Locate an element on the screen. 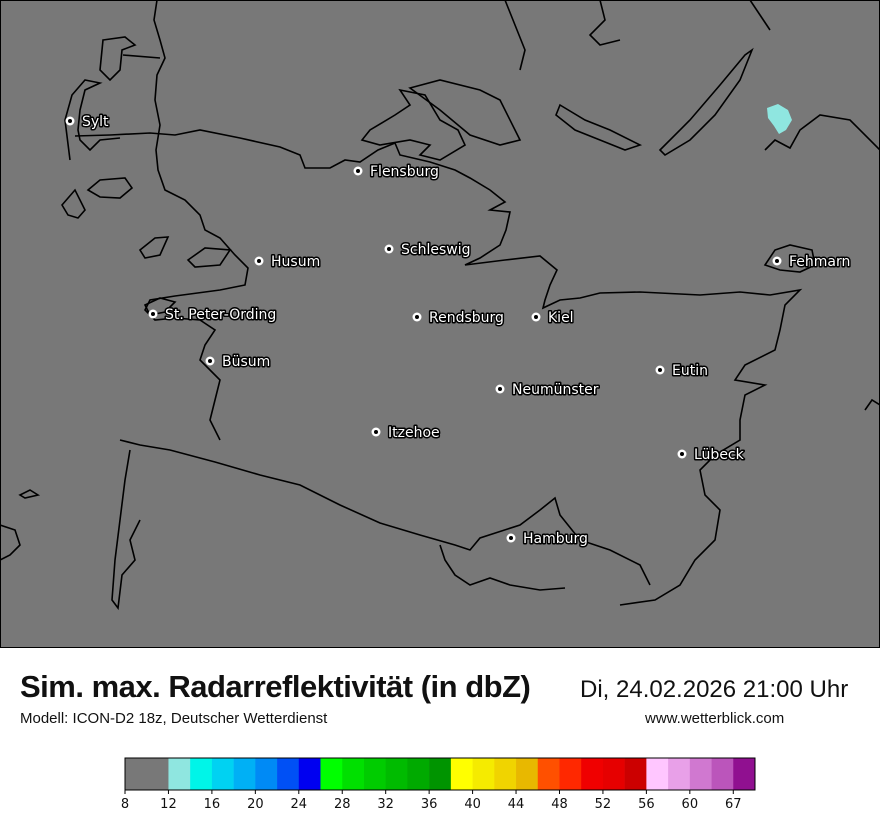  city-büsum: Büsum is located at coordinates (238, 362).